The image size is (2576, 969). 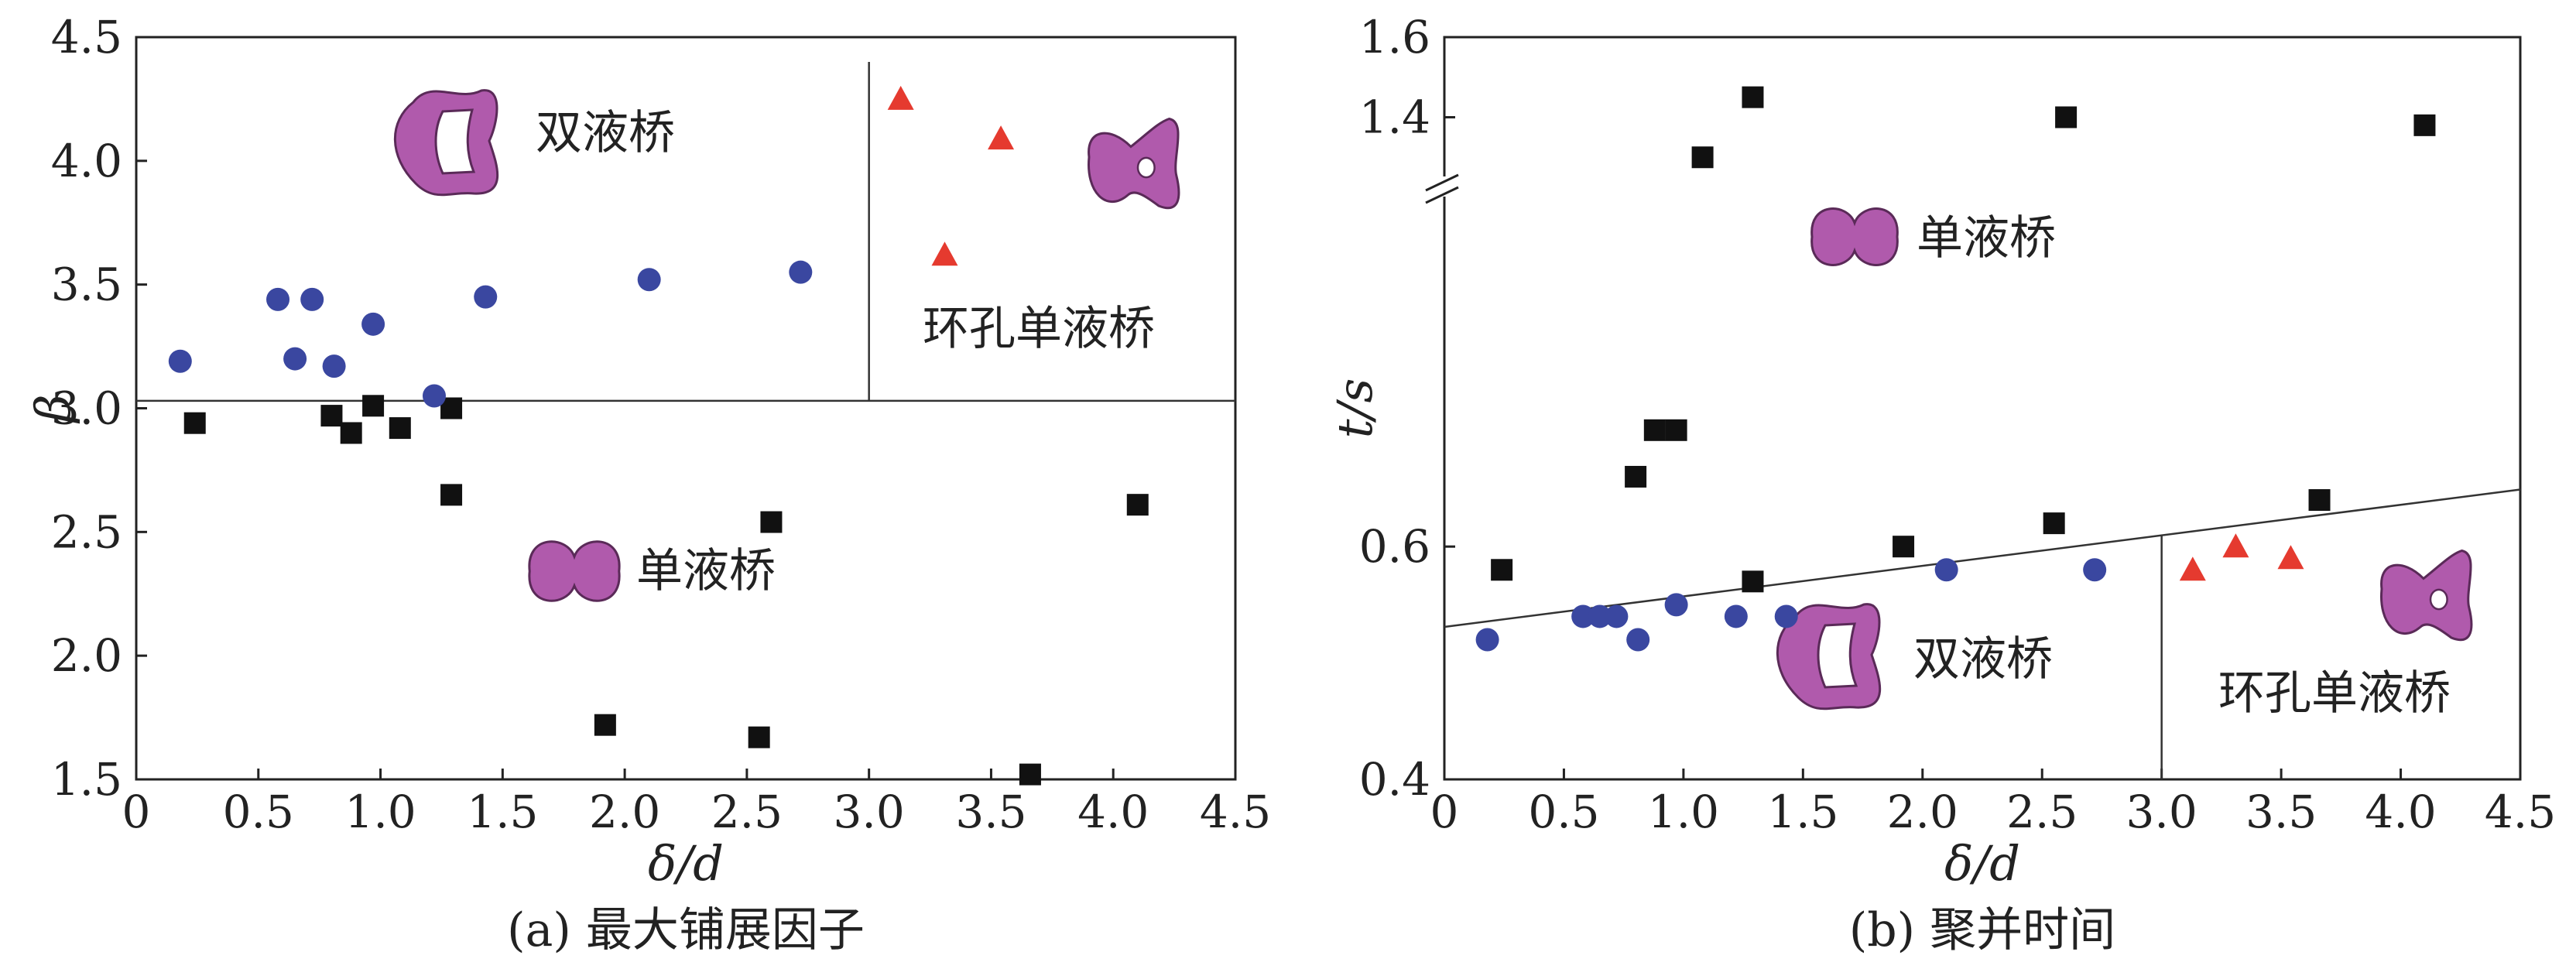 I want to click on x-tick-label-b: 4.5, so click(x=2520, y=812).